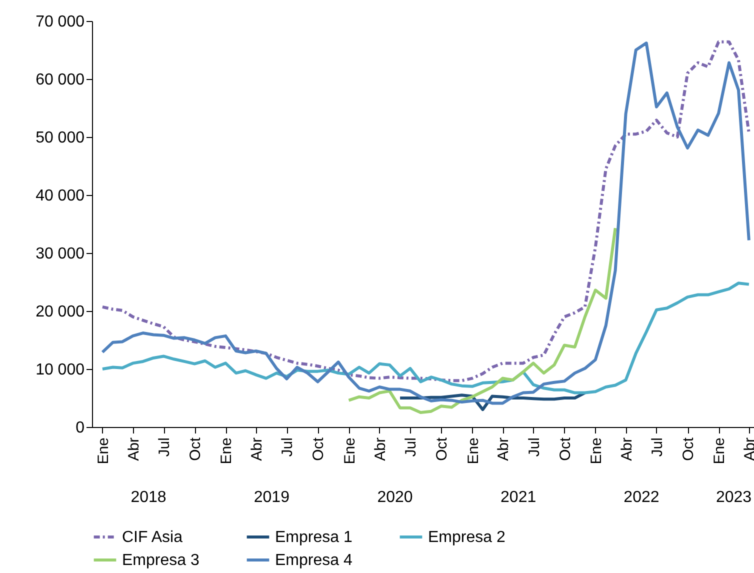 This screenshot has width=754, height=573. What do you see at coordinates (148, 497) in the screenshot?
I see `text: 2018` at bounding box center [148, 497].